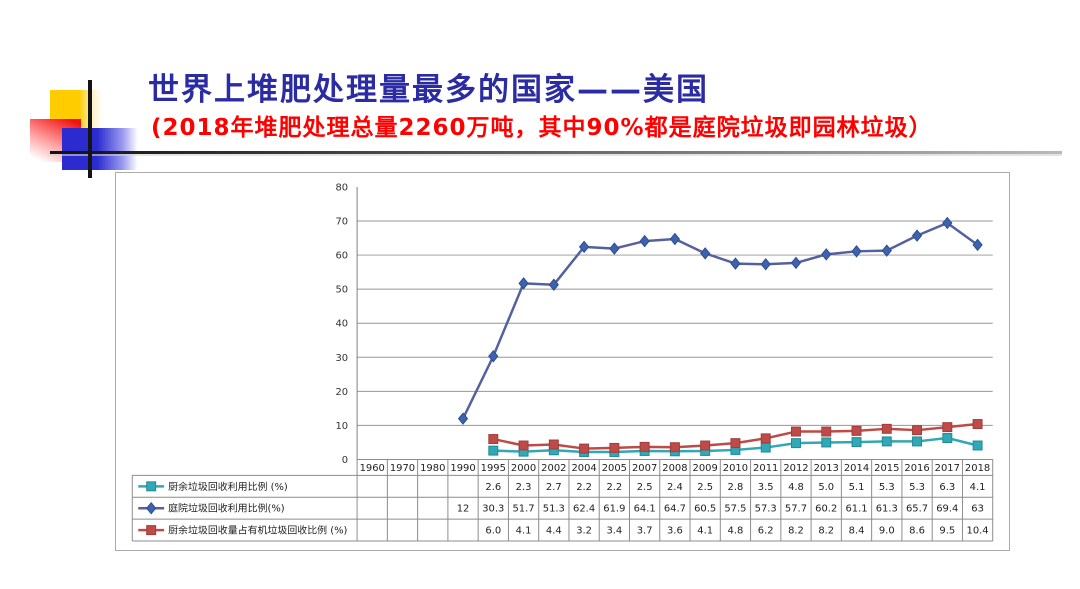 This screenshot has height=589, width=1080. I want to click on ornament-vertical-line, so click(90, 129).